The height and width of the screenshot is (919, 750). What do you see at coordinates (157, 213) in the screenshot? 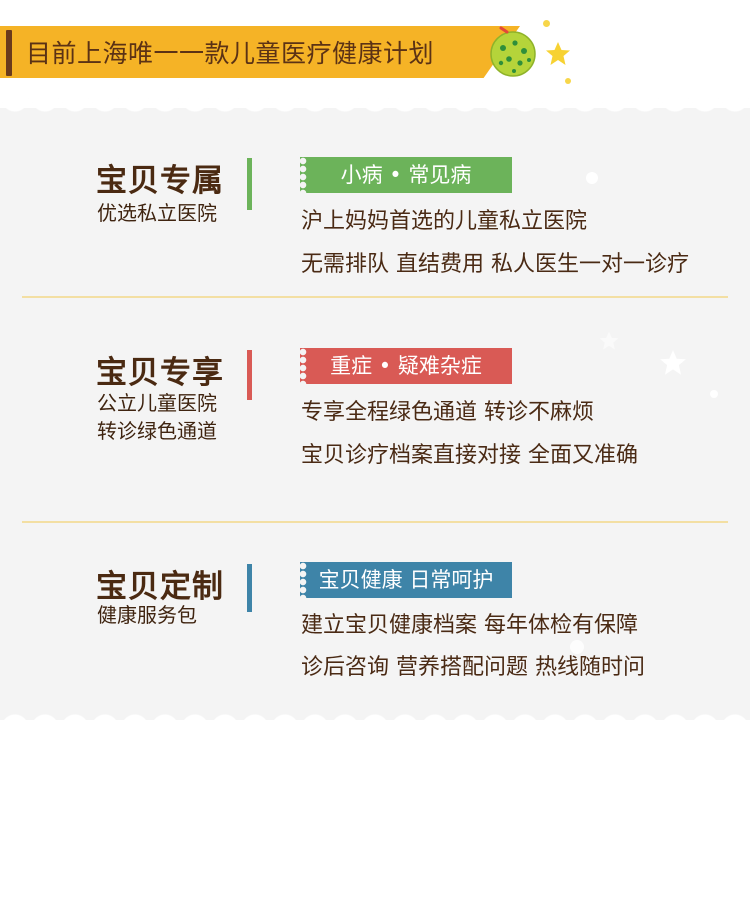
I see `plan-subtitle: 优选私立医院` at bounding box center [157, 213].